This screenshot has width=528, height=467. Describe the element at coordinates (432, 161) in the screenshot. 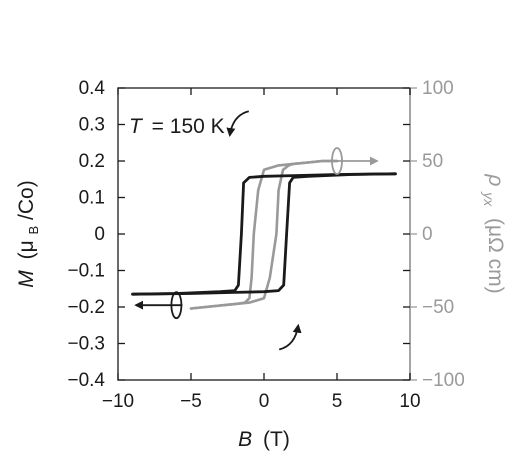

I see `y2-tick-label: 50` at that location.